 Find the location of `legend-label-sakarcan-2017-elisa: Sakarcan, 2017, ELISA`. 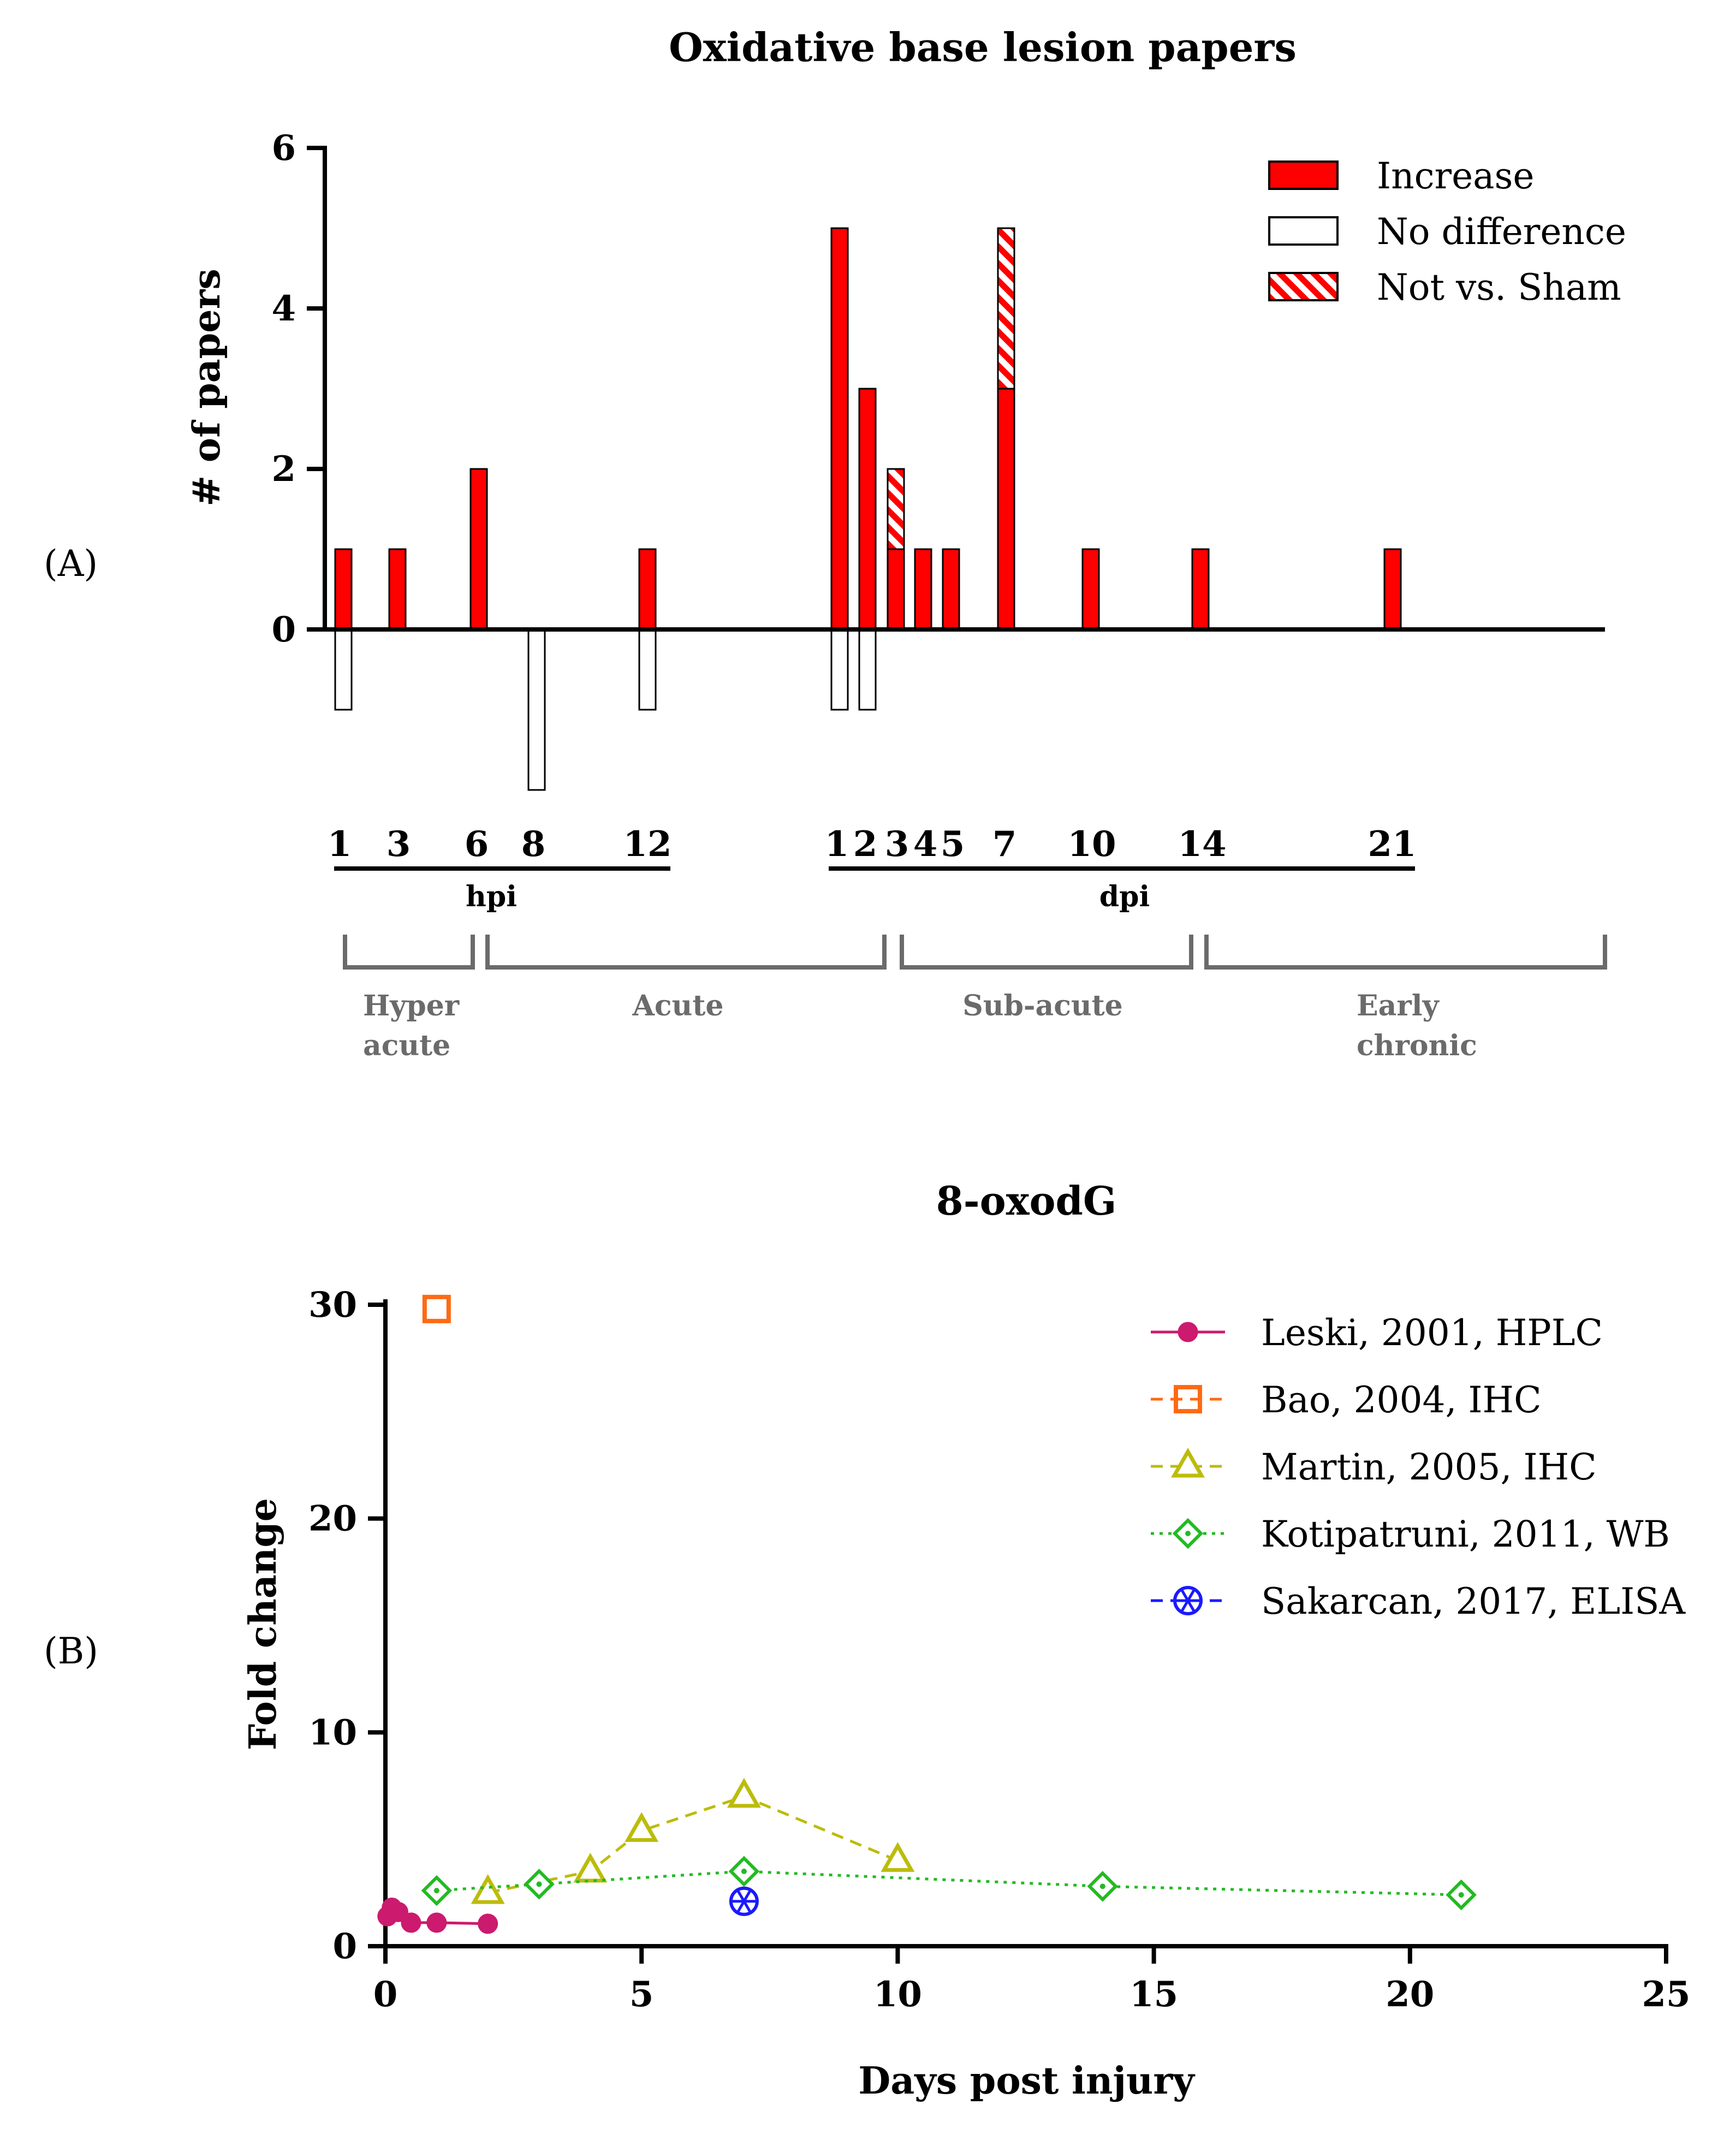

legend-label-sakarcan-2017-elisa: Sakarcan, 2017, ELISA is located at coordinates (1473, 1601).